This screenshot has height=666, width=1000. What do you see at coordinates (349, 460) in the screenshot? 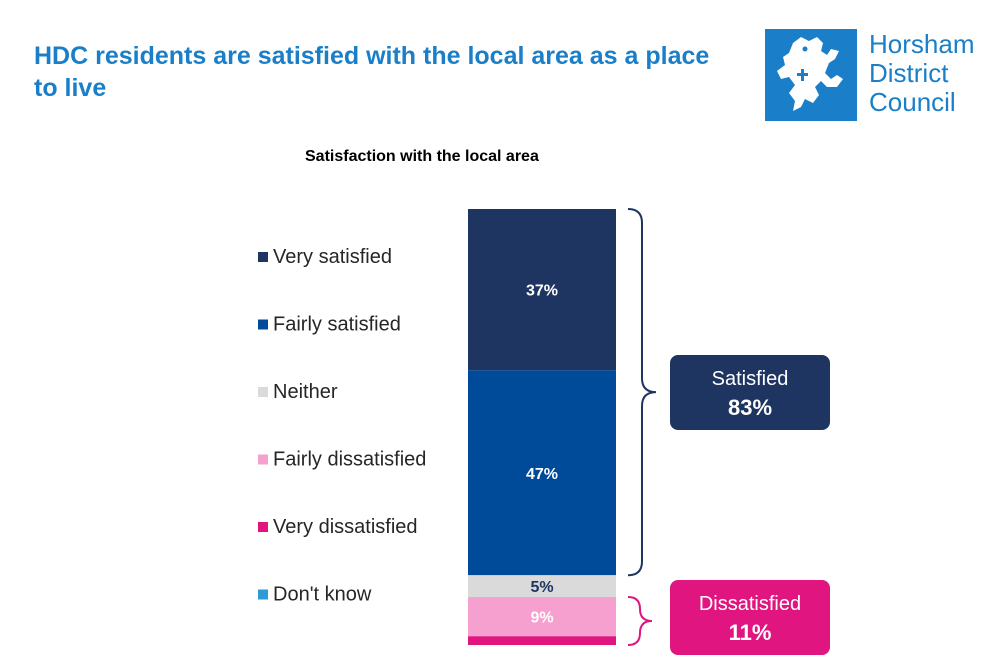
I see `legend-label: Fairly dissatisfied` at bounding box center [349, 460].